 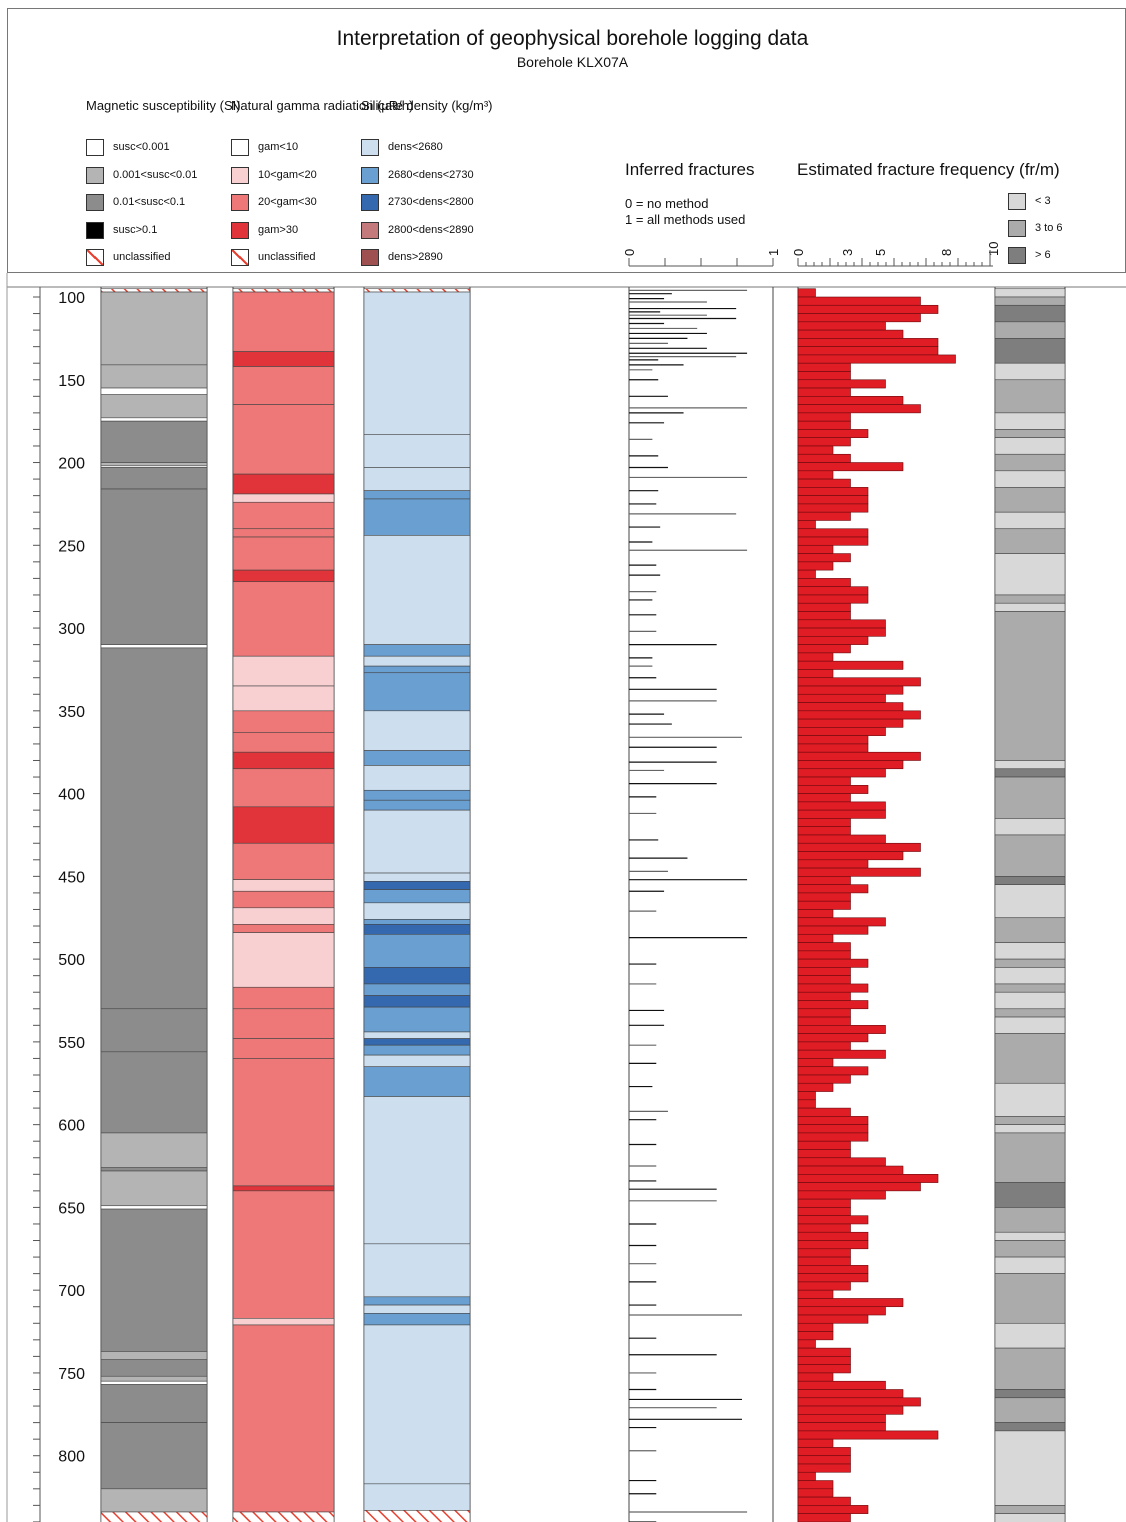 What do you see at coordinates (415, 147) in the screenshot?
I see `legend-dens-label: dens<2680` at bounding box center [415, 147].